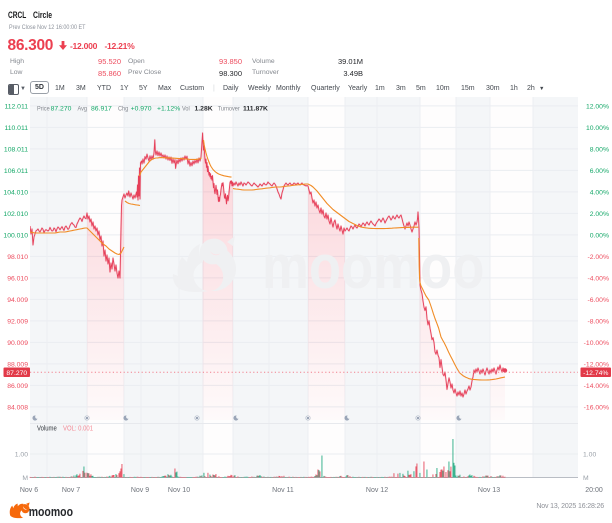 This screenshot has height=523, width=612. I want to click on svg-text: -12.74%, so click(595, 373).